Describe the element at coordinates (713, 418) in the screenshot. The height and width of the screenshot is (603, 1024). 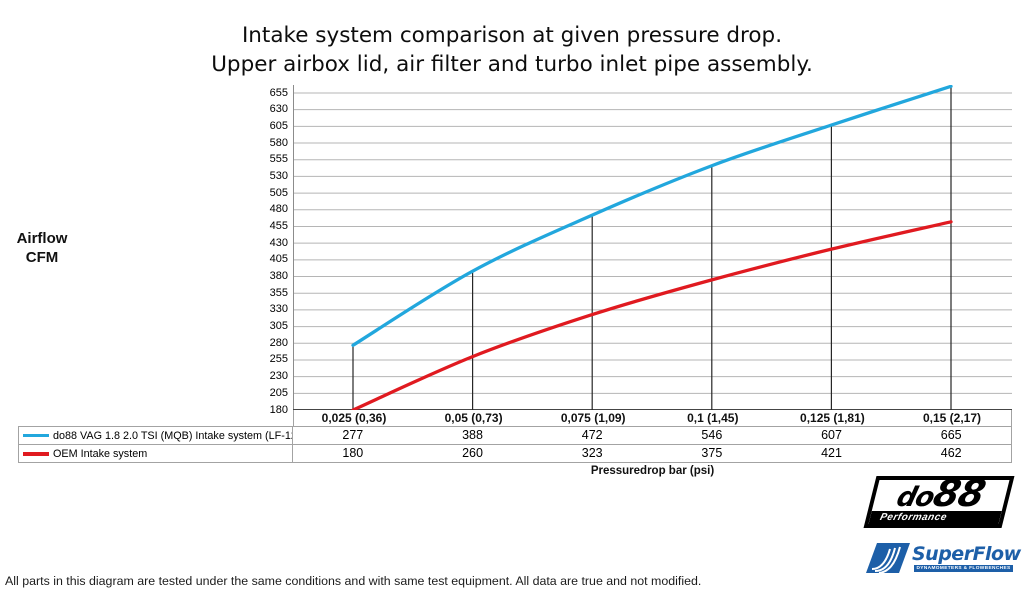
I see `x-category-label: 0,1 (1,45)` at that location.